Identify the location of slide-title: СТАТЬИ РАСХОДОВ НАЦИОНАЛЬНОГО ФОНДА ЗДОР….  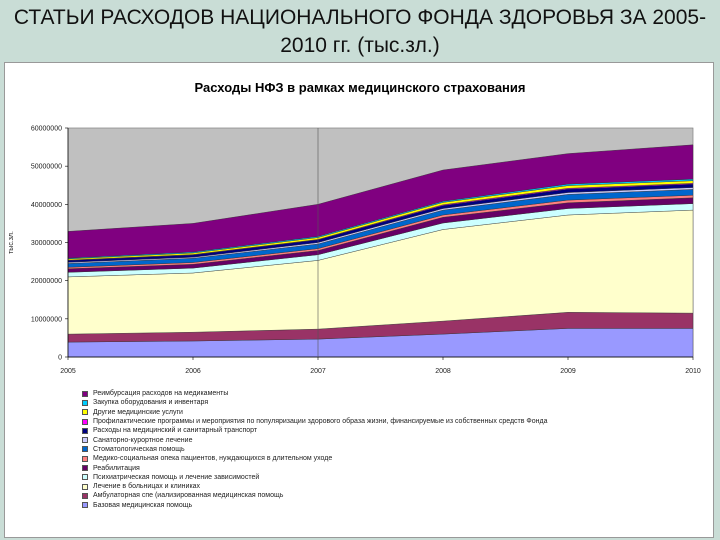
(360, 31).